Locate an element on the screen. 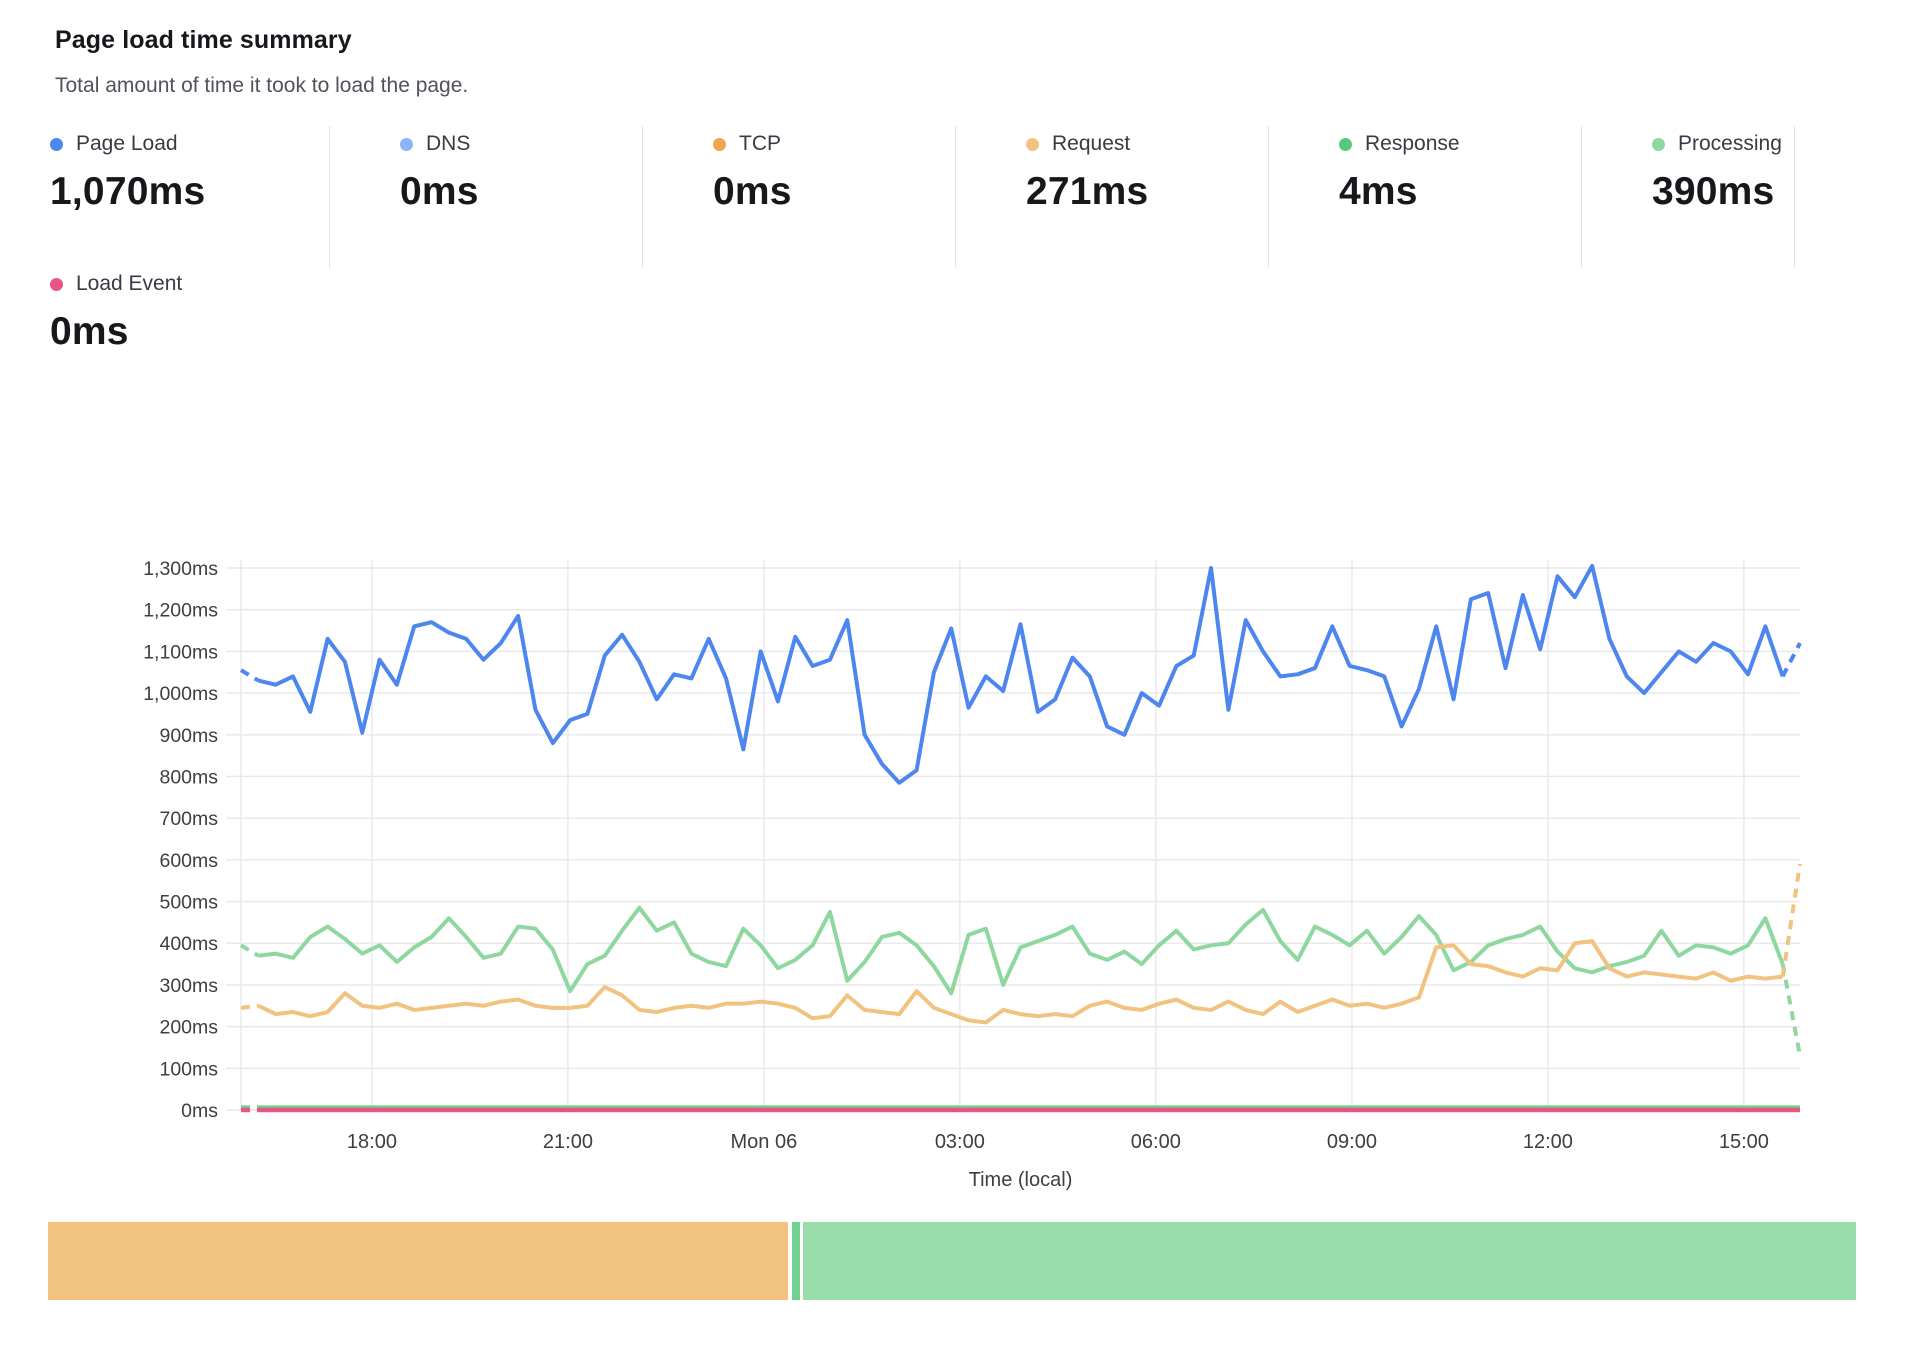 Image resolution: width=1910 pixels, height=1352 pixels. metric-dns: DNS 0ms is located at coordinates (486, 197).